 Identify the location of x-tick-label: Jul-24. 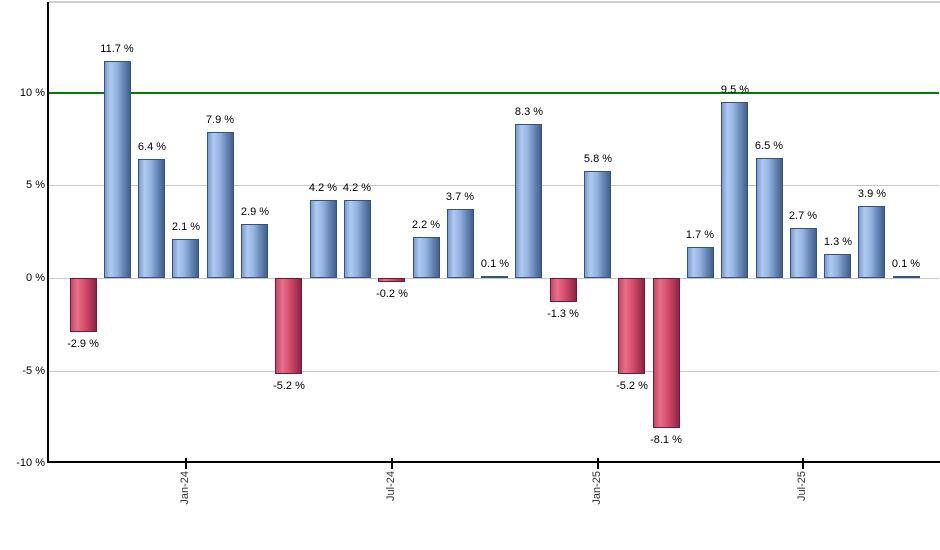
(391, 486).